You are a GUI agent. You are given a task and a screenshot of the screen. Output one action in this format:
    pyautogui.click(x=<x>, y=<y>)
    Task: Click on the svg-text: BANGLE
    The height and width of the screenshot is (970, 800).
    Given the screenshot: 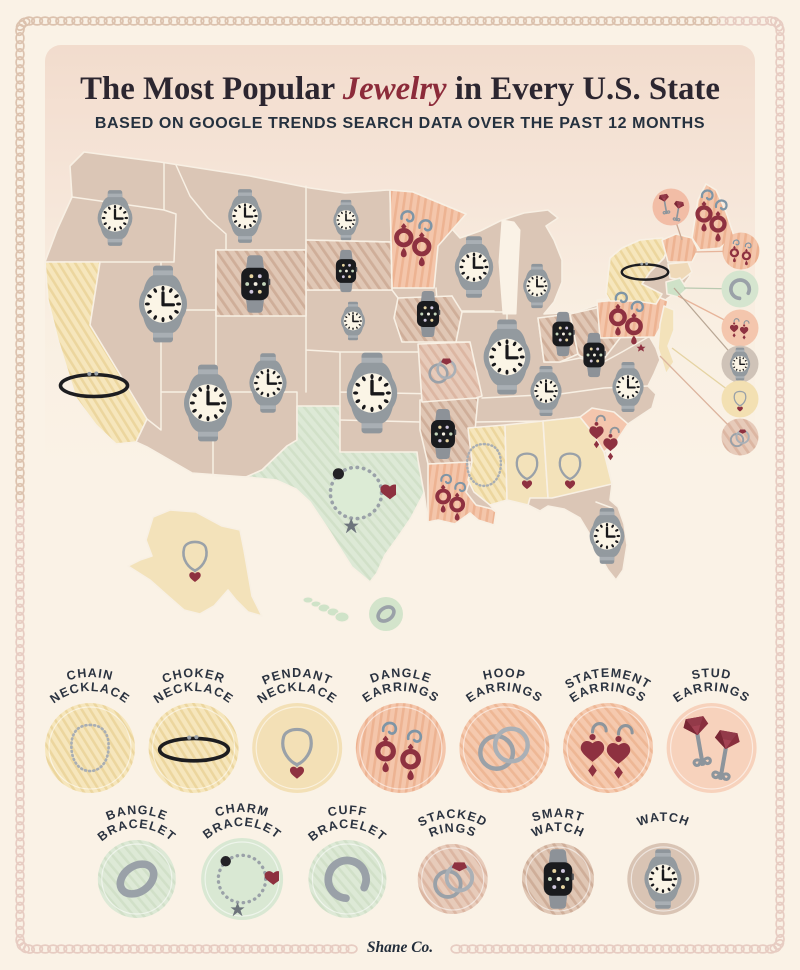 What is the action you would take?
    pyautogui.click(x=137, y=813)
    